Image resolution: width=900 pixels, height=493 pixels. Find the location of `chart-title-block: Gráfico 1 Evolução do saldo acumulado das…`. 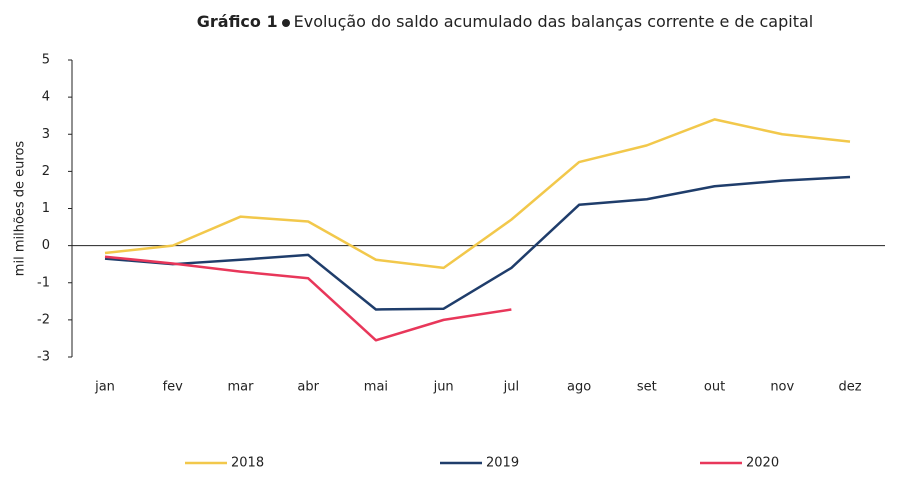

chart-title-block: Gráfico 1 Evolução do saldo acumulado das… is located at coordinates (505, 22).